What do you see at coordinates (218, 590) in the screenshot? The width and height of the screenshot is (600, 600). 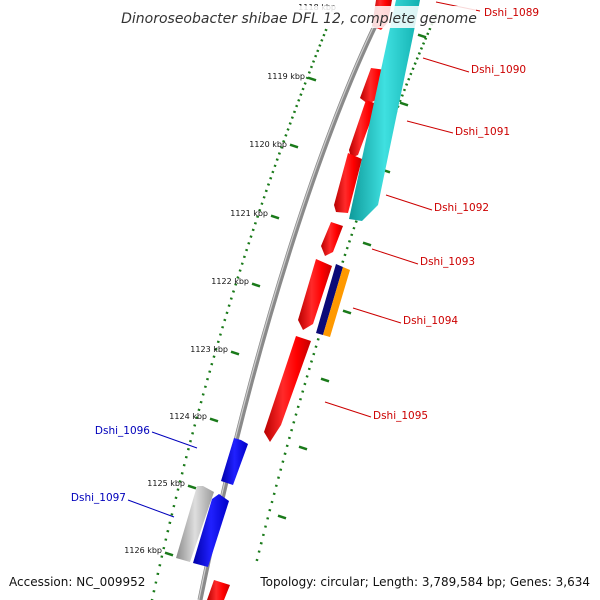 I see `gene-bottom-red` at bounding box center [218, 590].